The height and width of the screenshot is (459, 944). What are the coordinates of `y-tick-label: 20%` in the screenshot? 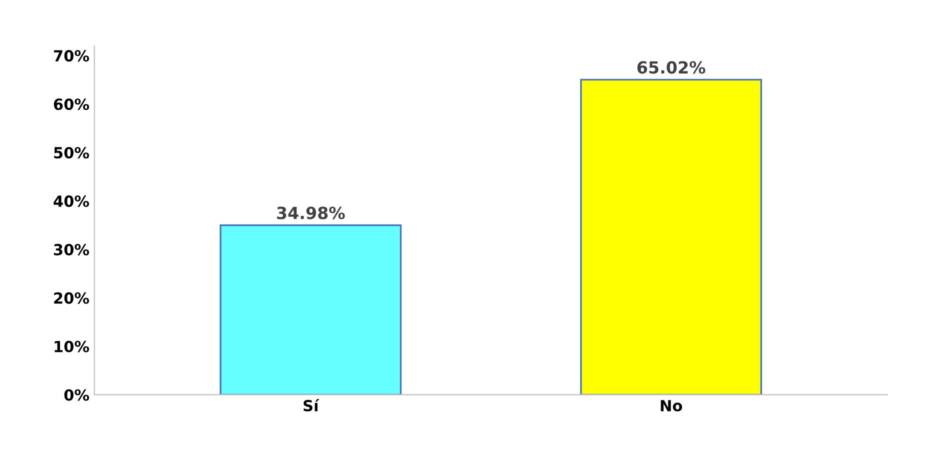 It's located at (72, 298).